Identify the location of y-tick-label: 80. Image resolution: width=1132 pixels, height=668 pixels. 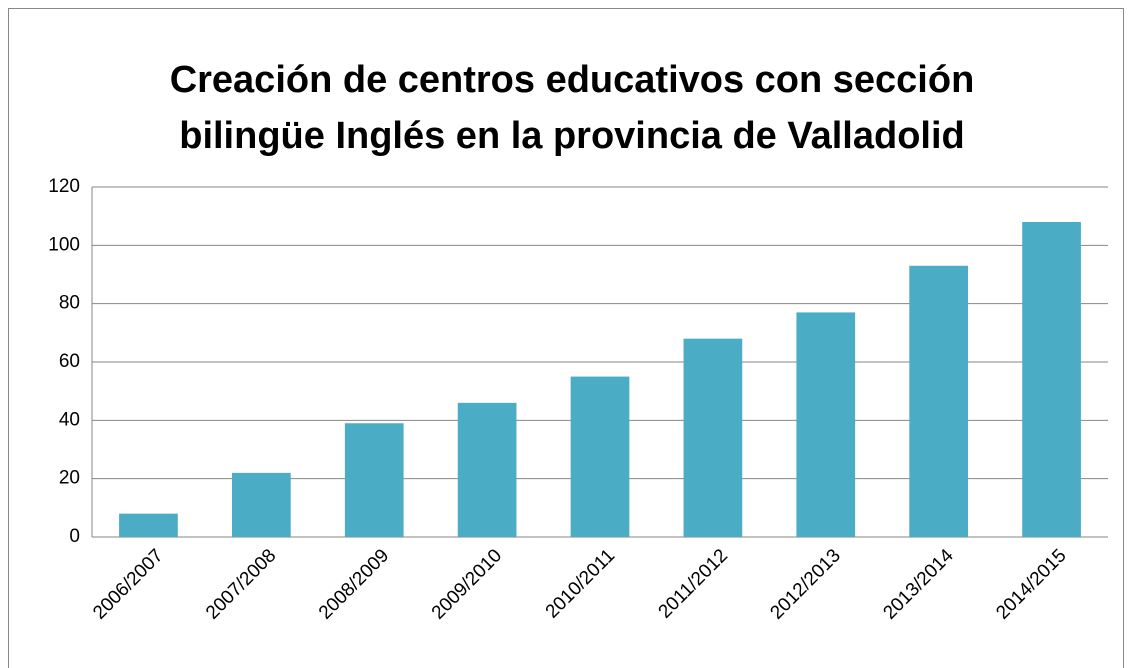
(69, 303).